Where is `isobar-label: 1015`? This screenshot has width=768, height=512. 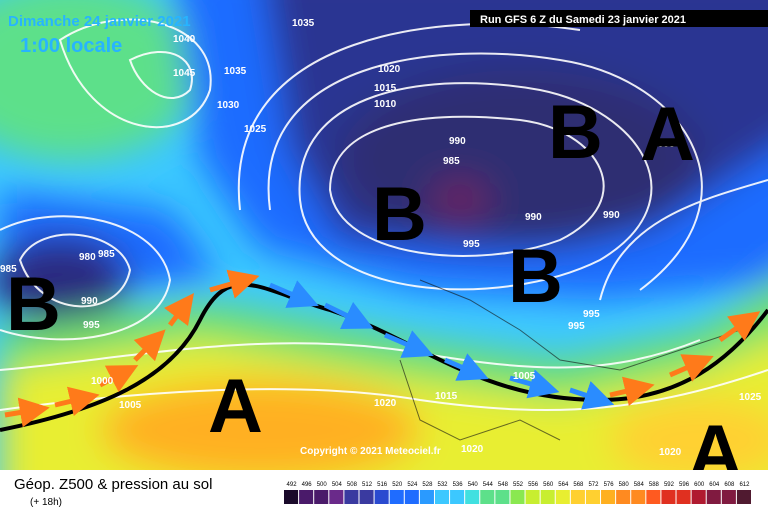 isobar-label: 1015 is located at coordinates (446, 396).